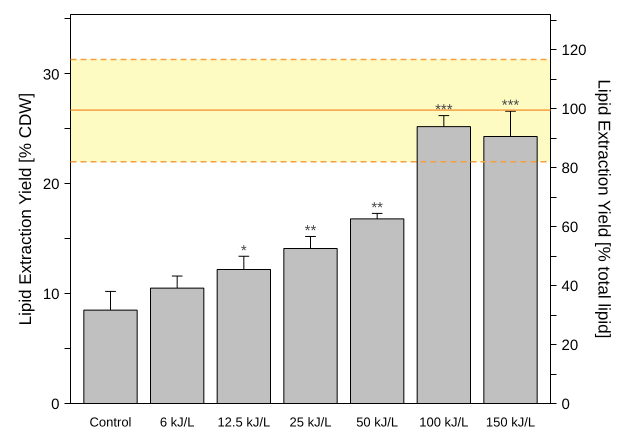 The width and height of the screenshot is (625, 432). I want to click on x-tick-label: 12.5 kJ/L, so click(243, 422).